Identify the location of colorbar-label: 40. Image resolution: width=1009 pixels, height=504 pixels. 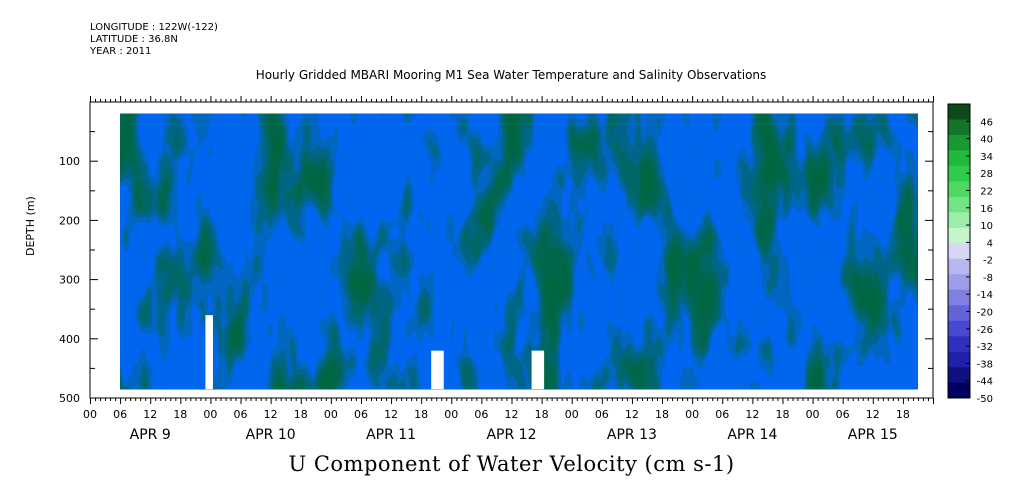
(986, 140).